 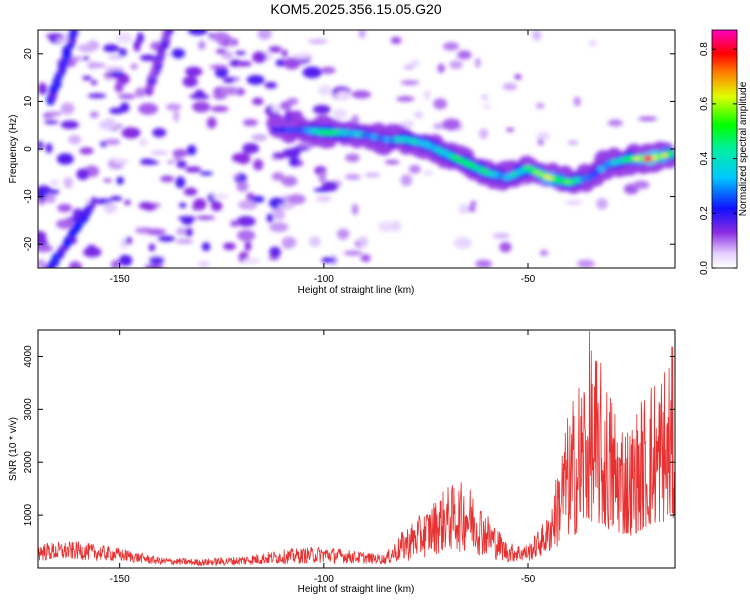 I want to click on colorbar-frame, so click(x=724, y=149).